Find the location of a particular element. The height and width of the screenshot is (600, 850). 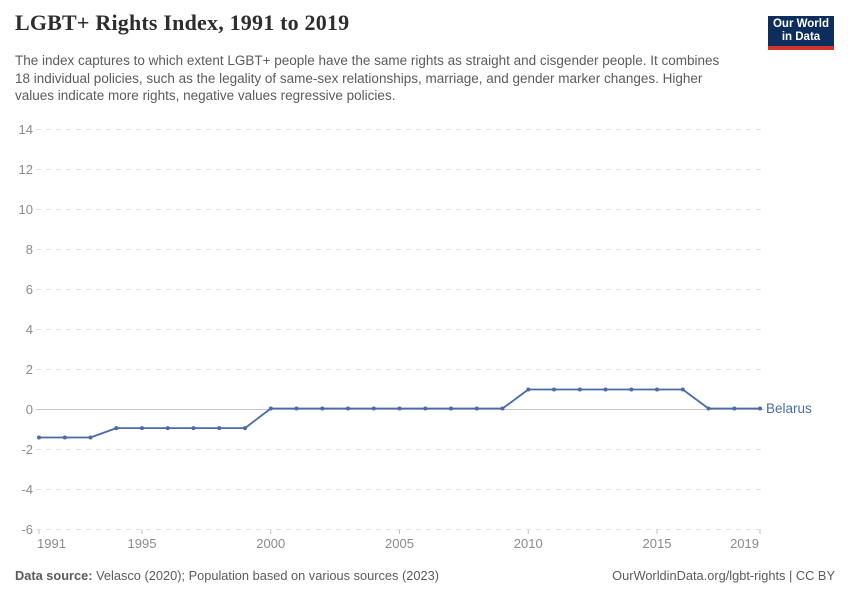

x-axis-label: 2015 is located at coordinates (657, 543).